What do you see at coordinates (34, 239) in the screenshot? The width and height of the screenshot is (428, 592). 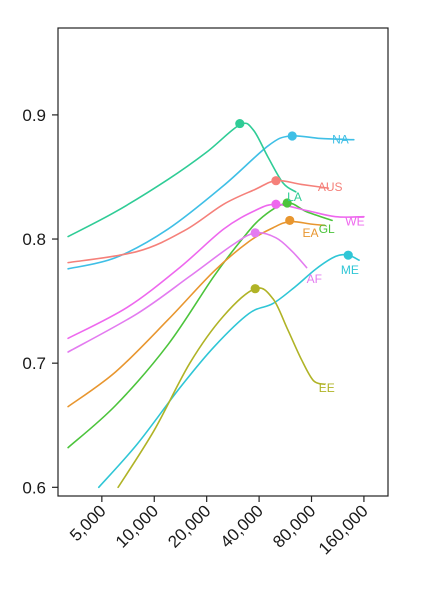 I see `y-tick-label: 0.8` at bounding box center [34, 239].